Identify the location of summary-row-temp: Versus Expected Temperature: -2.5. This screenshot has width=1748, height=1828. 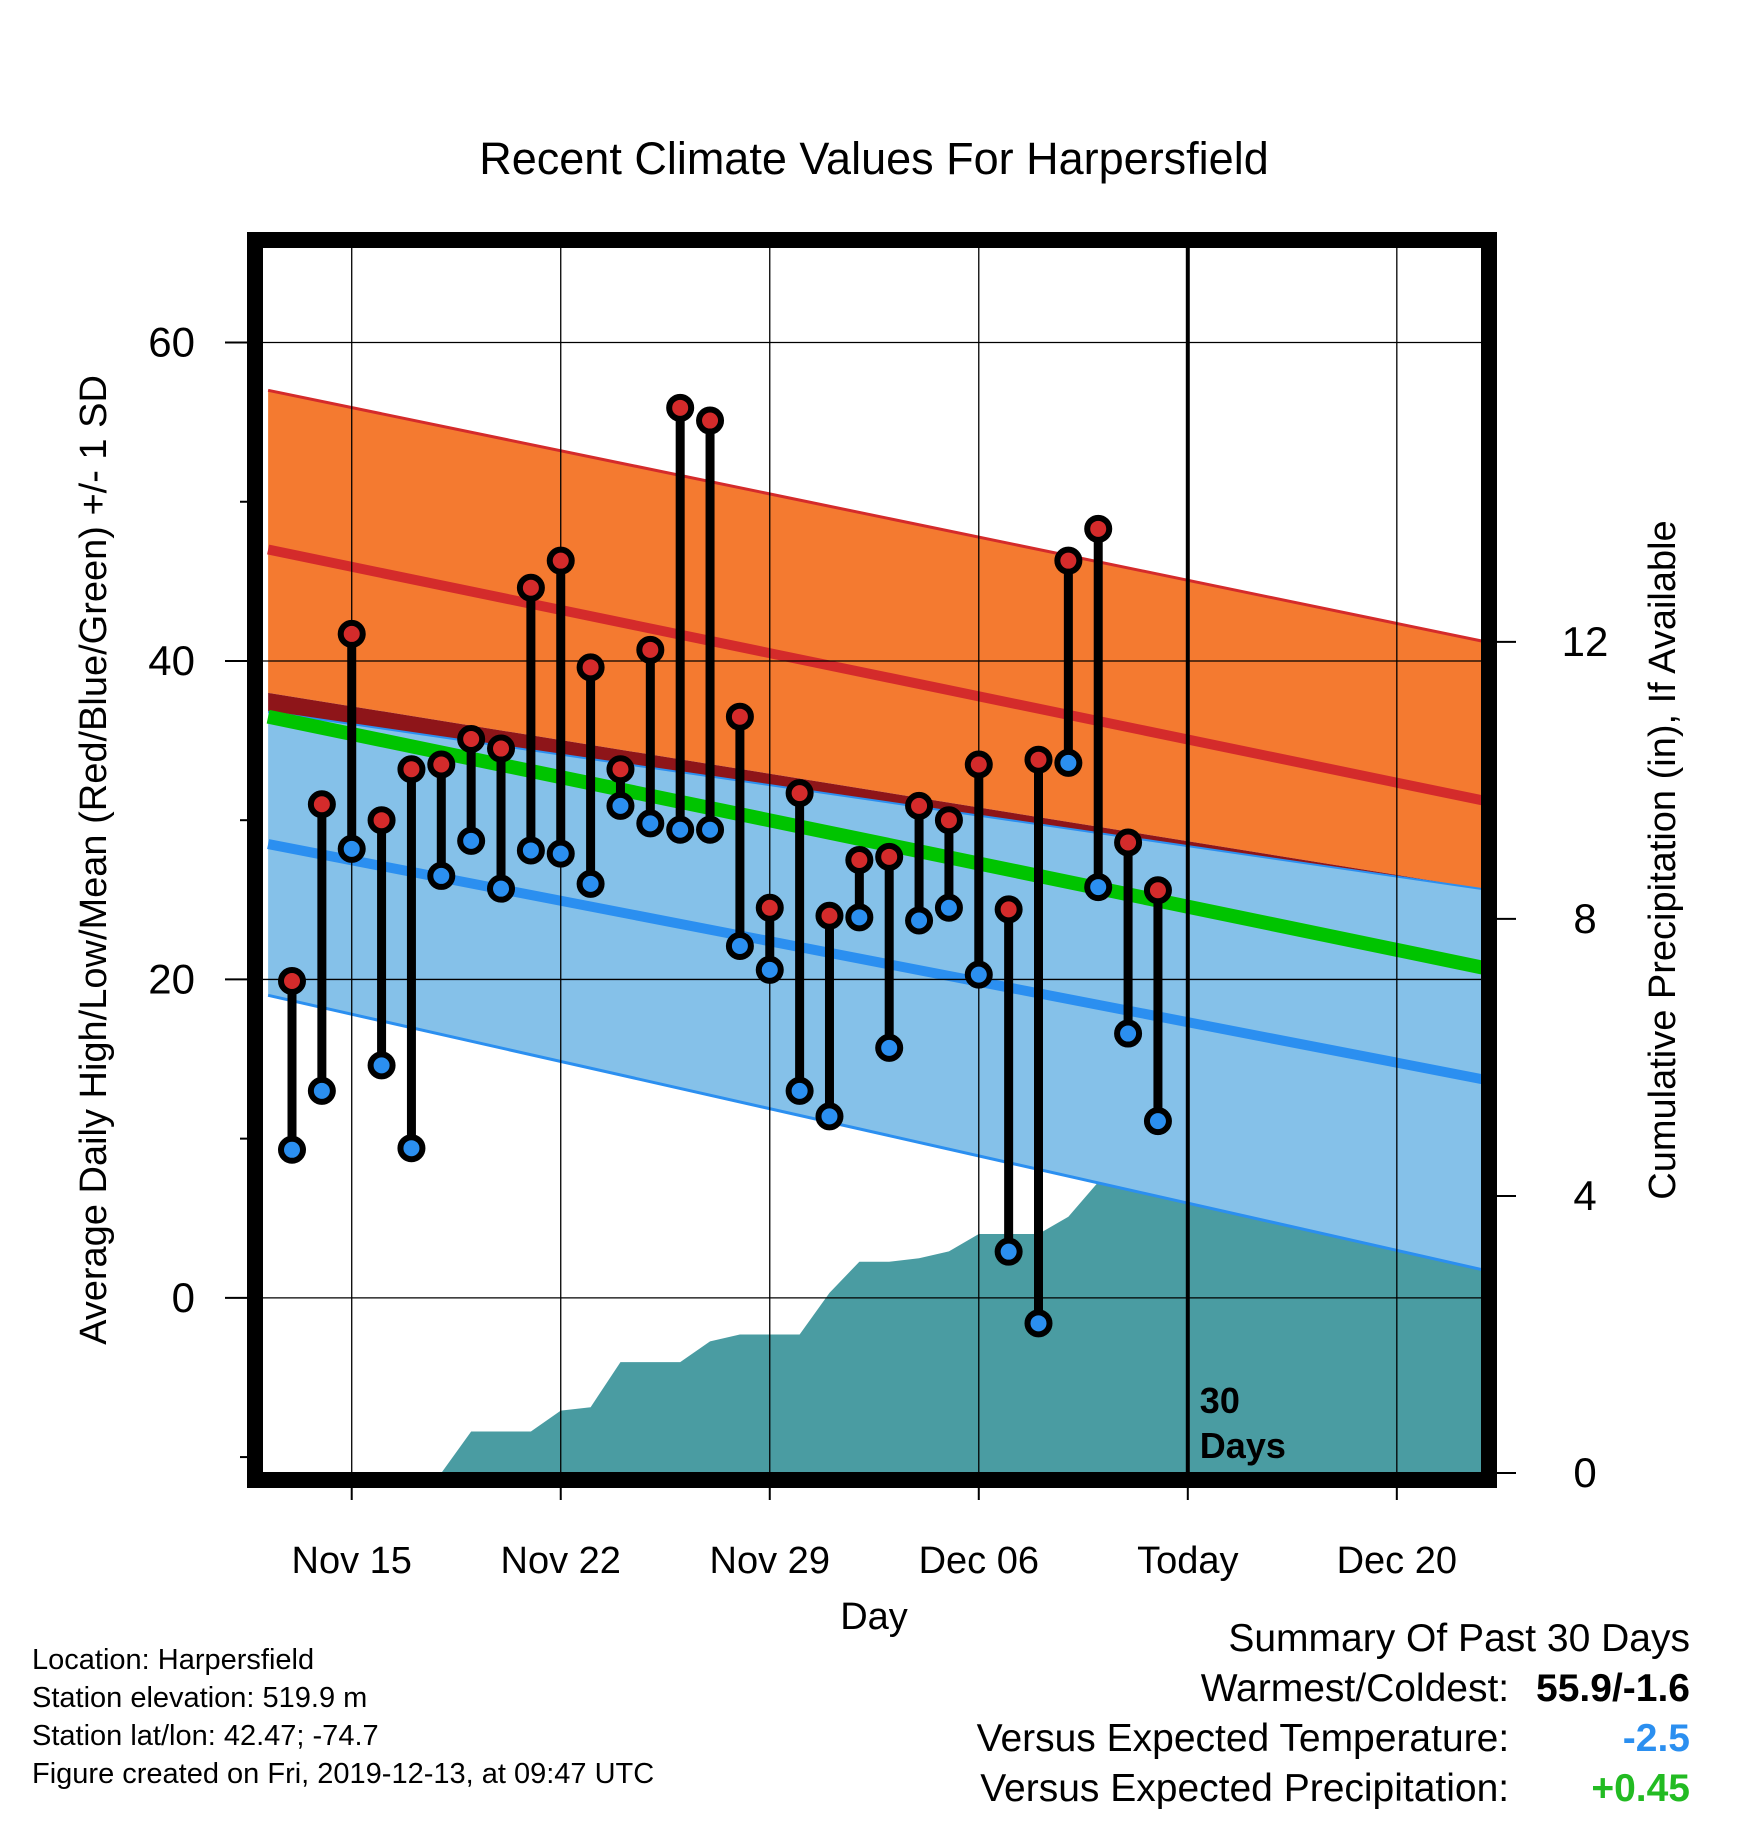
(1333, 1739).